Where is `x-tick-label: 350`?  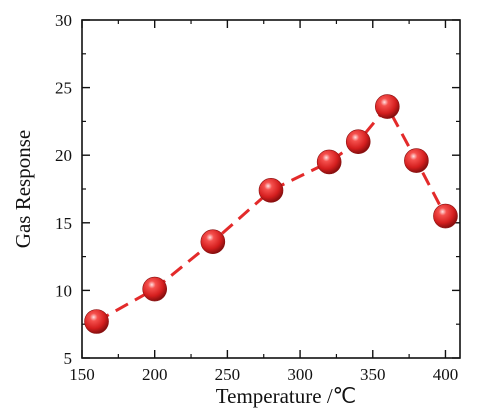
x-tick-label: 350 is located at coordinates (373, 374).